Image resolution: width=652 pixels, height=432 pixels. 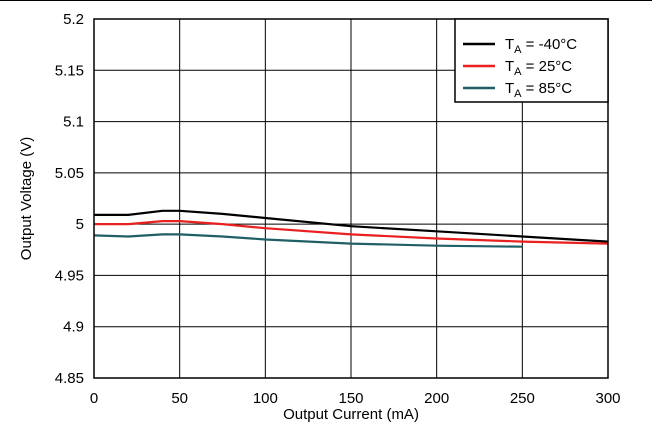 I want to click on y-tick-labels: 4.85 4.9 4.95 5 5.05 5.1 5.15 5.2, so click(x=69, y=199).